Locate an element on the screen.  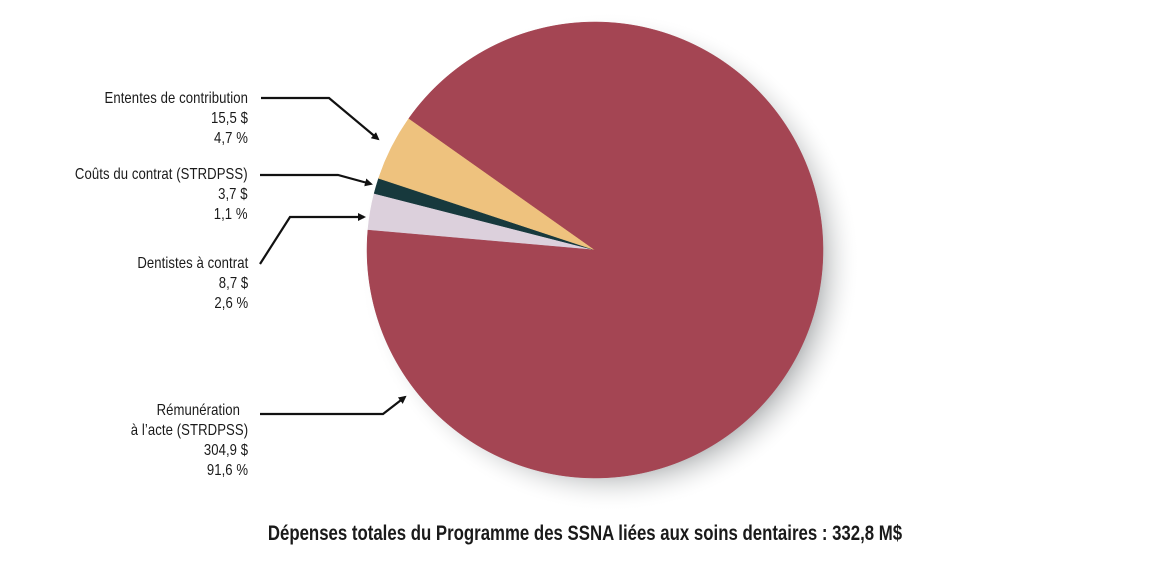
label-remuneration-name-line1: Rémunération is located at coordinates (198, 410).